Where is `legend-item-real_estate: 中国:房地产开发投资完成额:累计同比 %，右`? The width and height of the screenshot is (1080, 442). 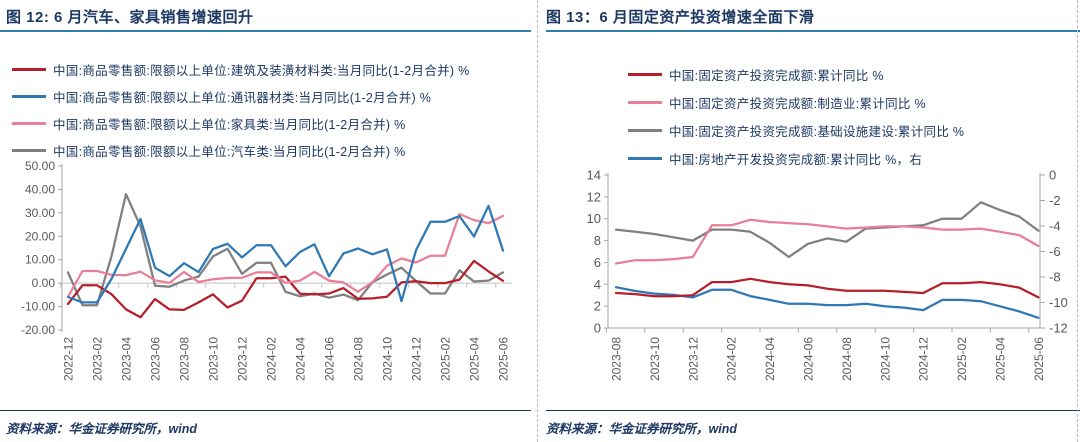
legend-item-real_estate: 中国:房地产开发投资完成额:累计同比 %，右 is located at coordinates (796, 158).